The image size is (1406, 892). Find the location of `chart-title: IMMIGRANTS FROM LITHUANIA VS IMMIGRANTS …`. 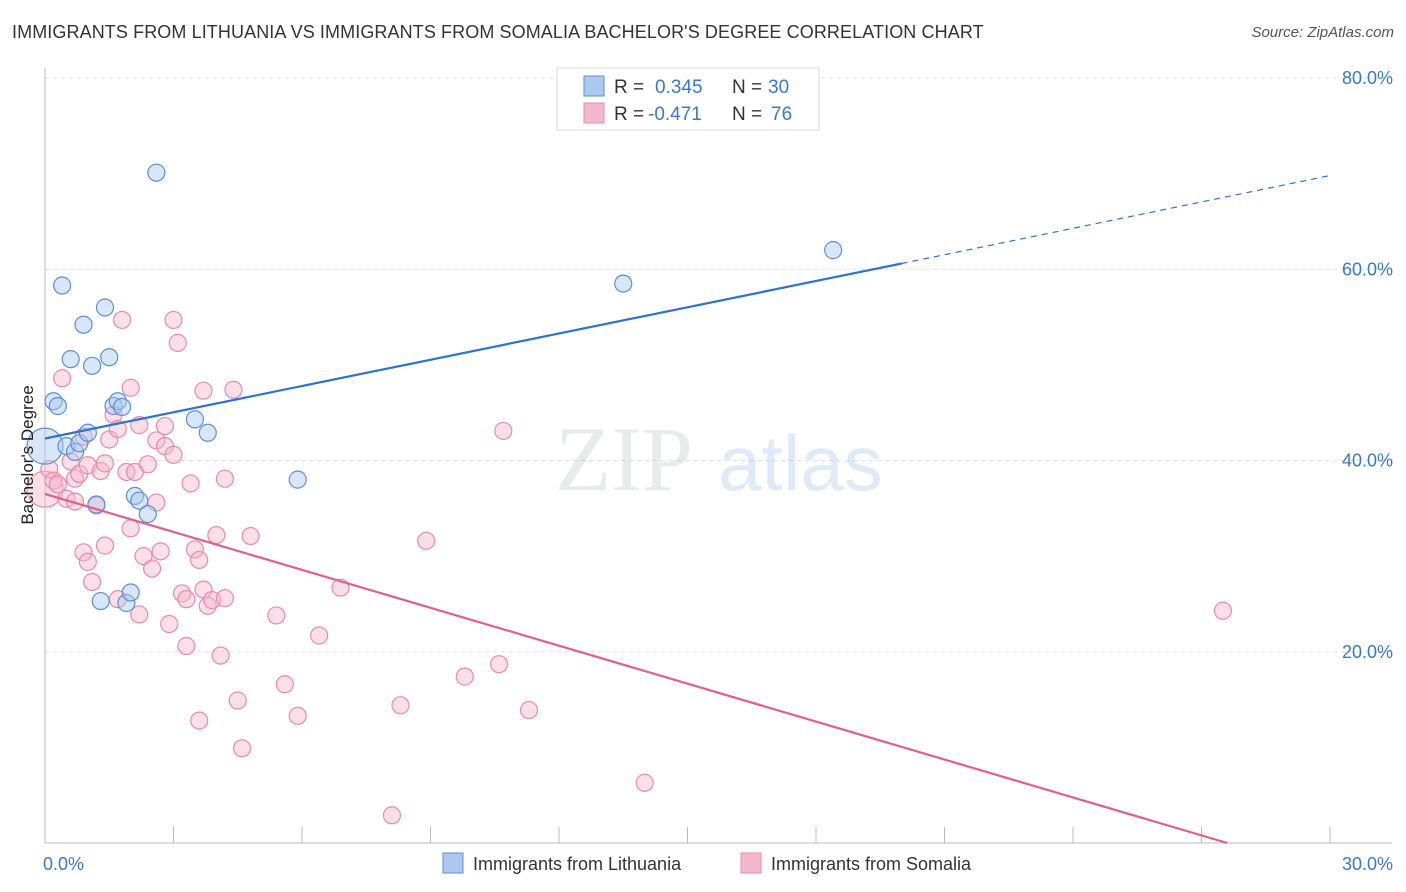

chart-title: IMMIGRANTS FROM LITHUANIA VS IMMIGRANTS … is located at coordinates (498, 32).